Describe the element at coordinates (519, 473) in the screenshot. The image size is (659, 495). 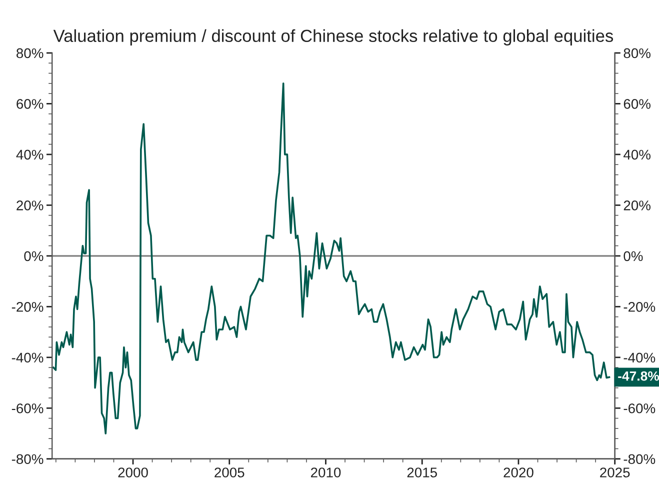
I see `x-tick-label: 2020` at that location.